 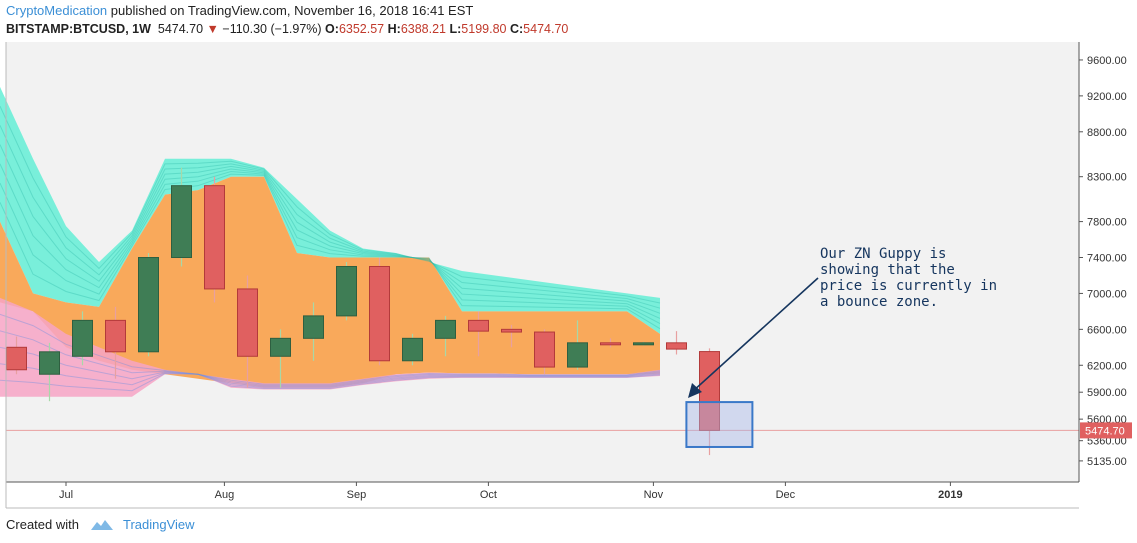 I want to click on arrow-head-icon, so click(x=695, y=390).